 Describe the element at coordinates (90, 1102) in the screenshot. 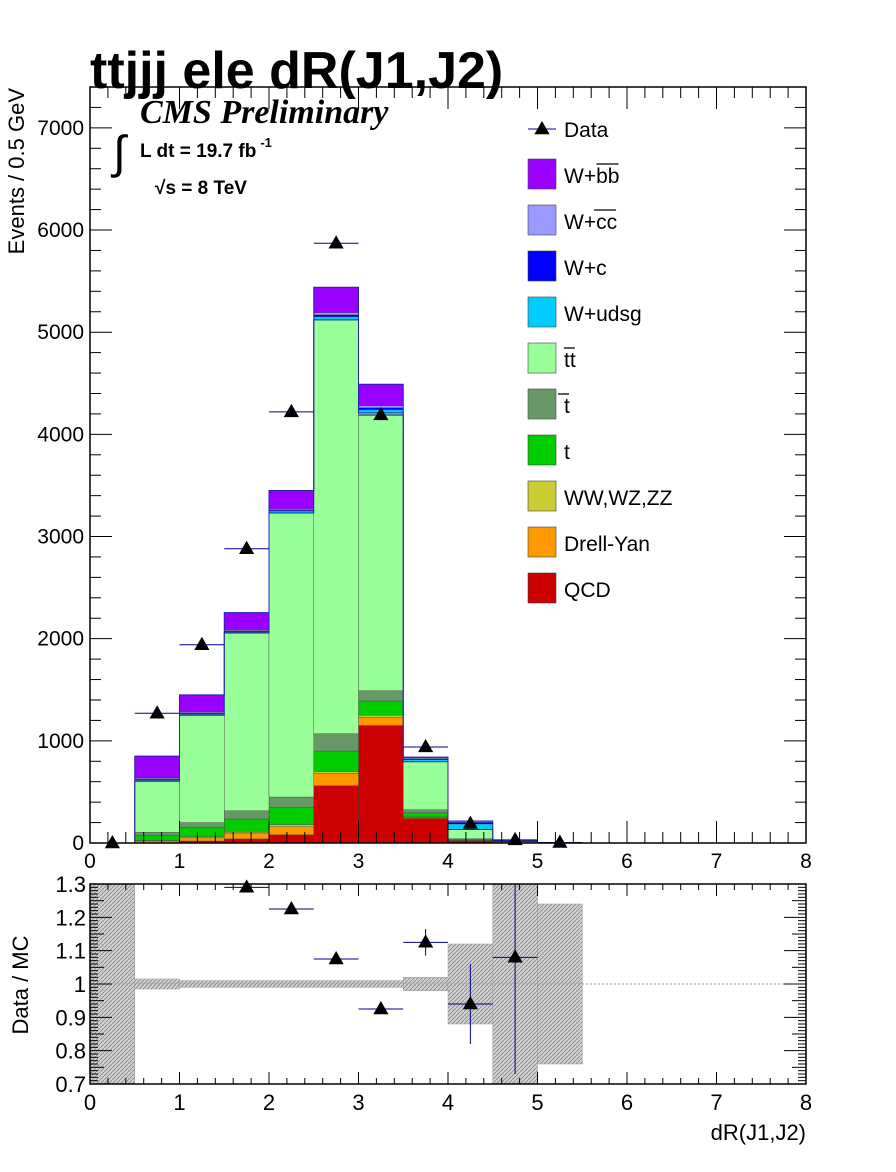

I see `lower-x-tick-label: 0` at that location.